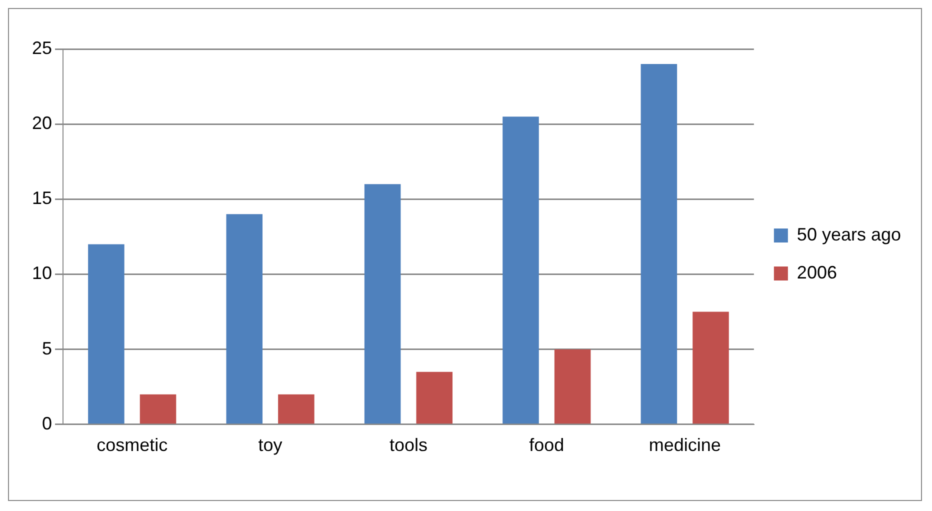  What do you see at coordinates (47, 348) in the screenshot?
I see `y-tick-label: 5` at bounding box center [47, 348].